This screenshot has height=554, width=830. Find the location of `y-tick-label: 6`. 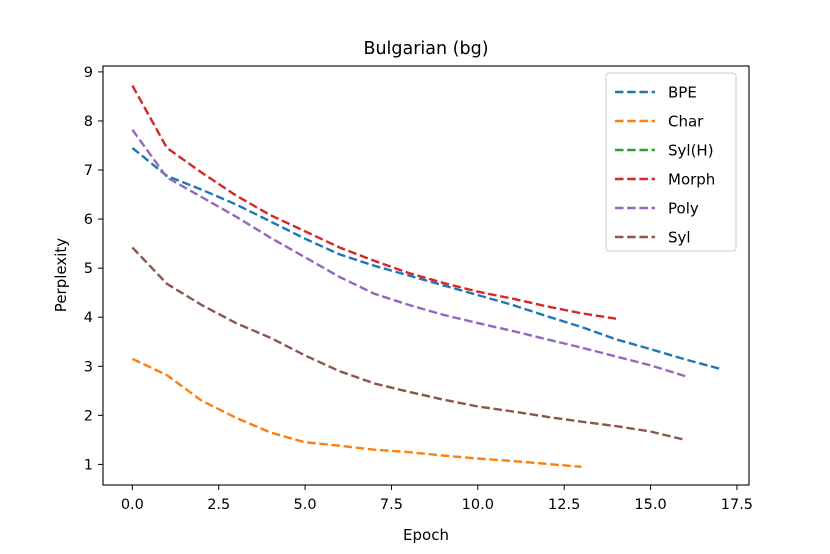

y-tick-label: 6 is located at coordinates (88, 220).